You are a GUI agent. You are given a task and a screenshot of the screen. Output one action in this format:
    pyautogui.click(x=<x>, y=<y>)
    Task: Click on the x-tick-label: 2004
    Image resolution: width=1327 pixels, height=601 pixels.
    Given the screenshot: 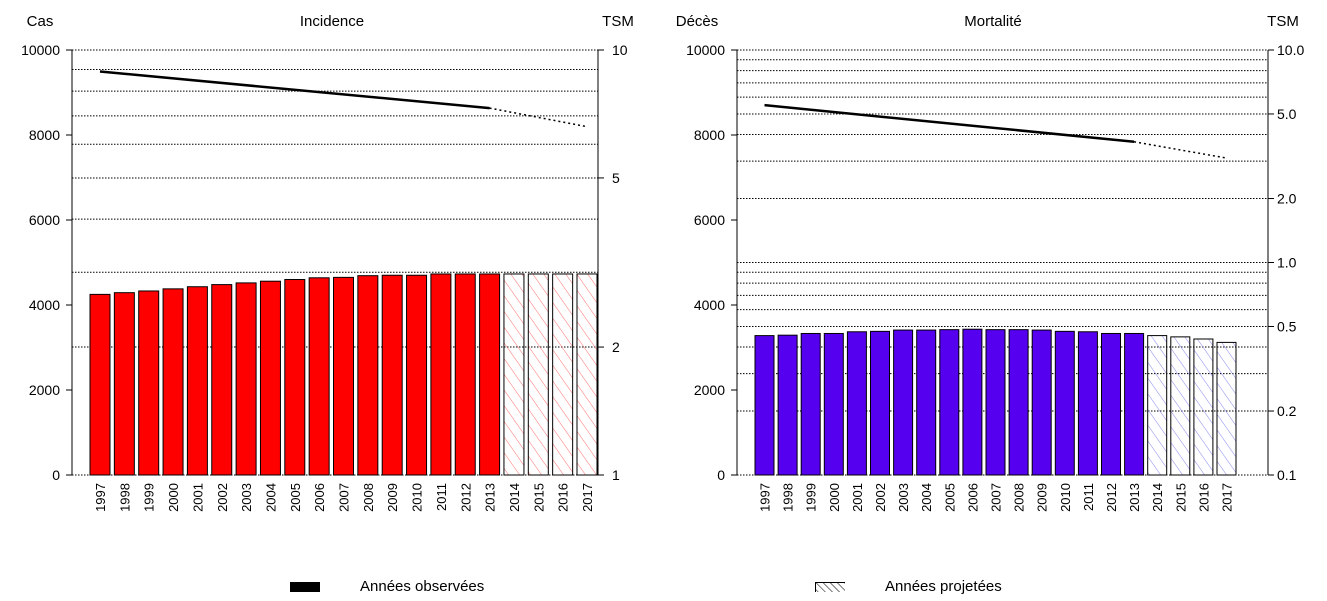 What is the action you would take?
    pyautogui.click(x=926, y=497)
    